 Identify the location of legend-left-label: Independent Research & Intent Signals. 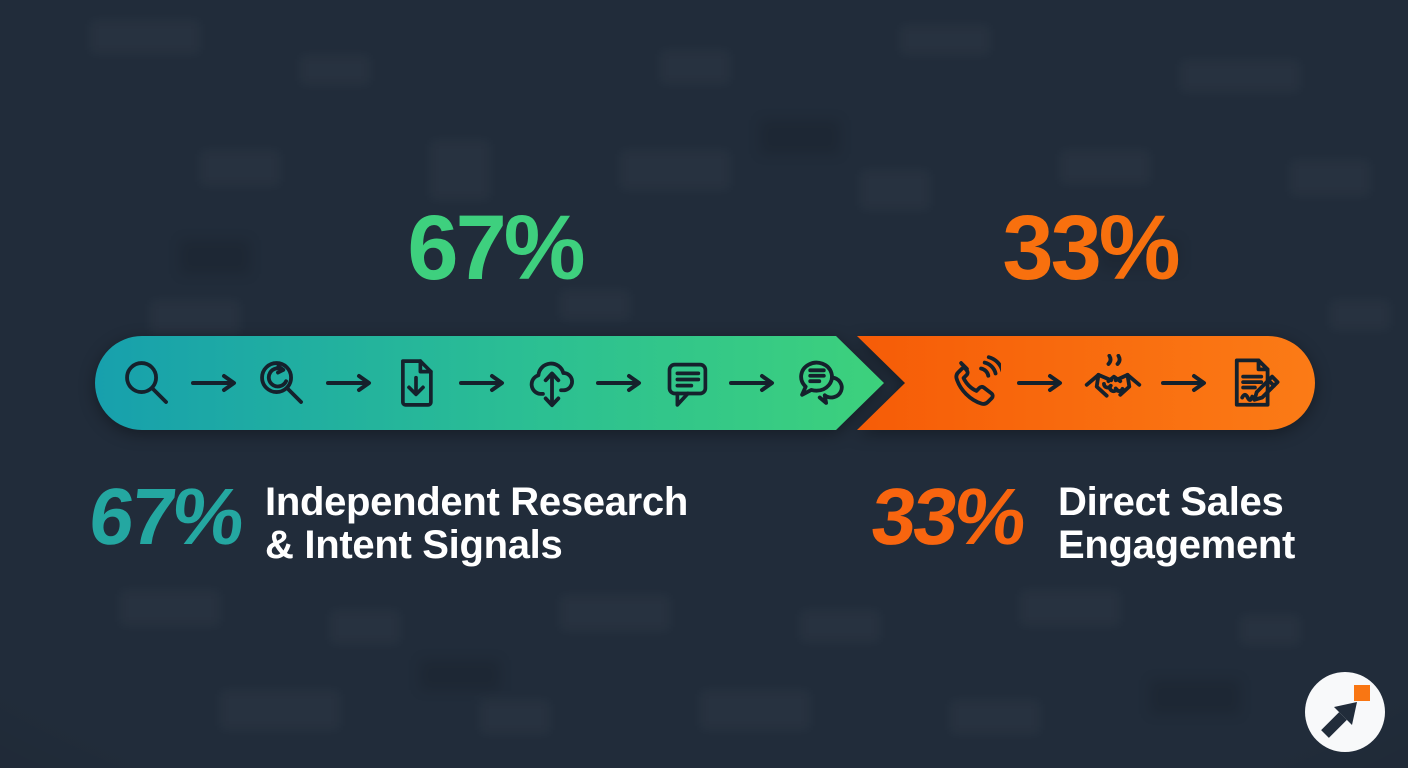
(476, 524).